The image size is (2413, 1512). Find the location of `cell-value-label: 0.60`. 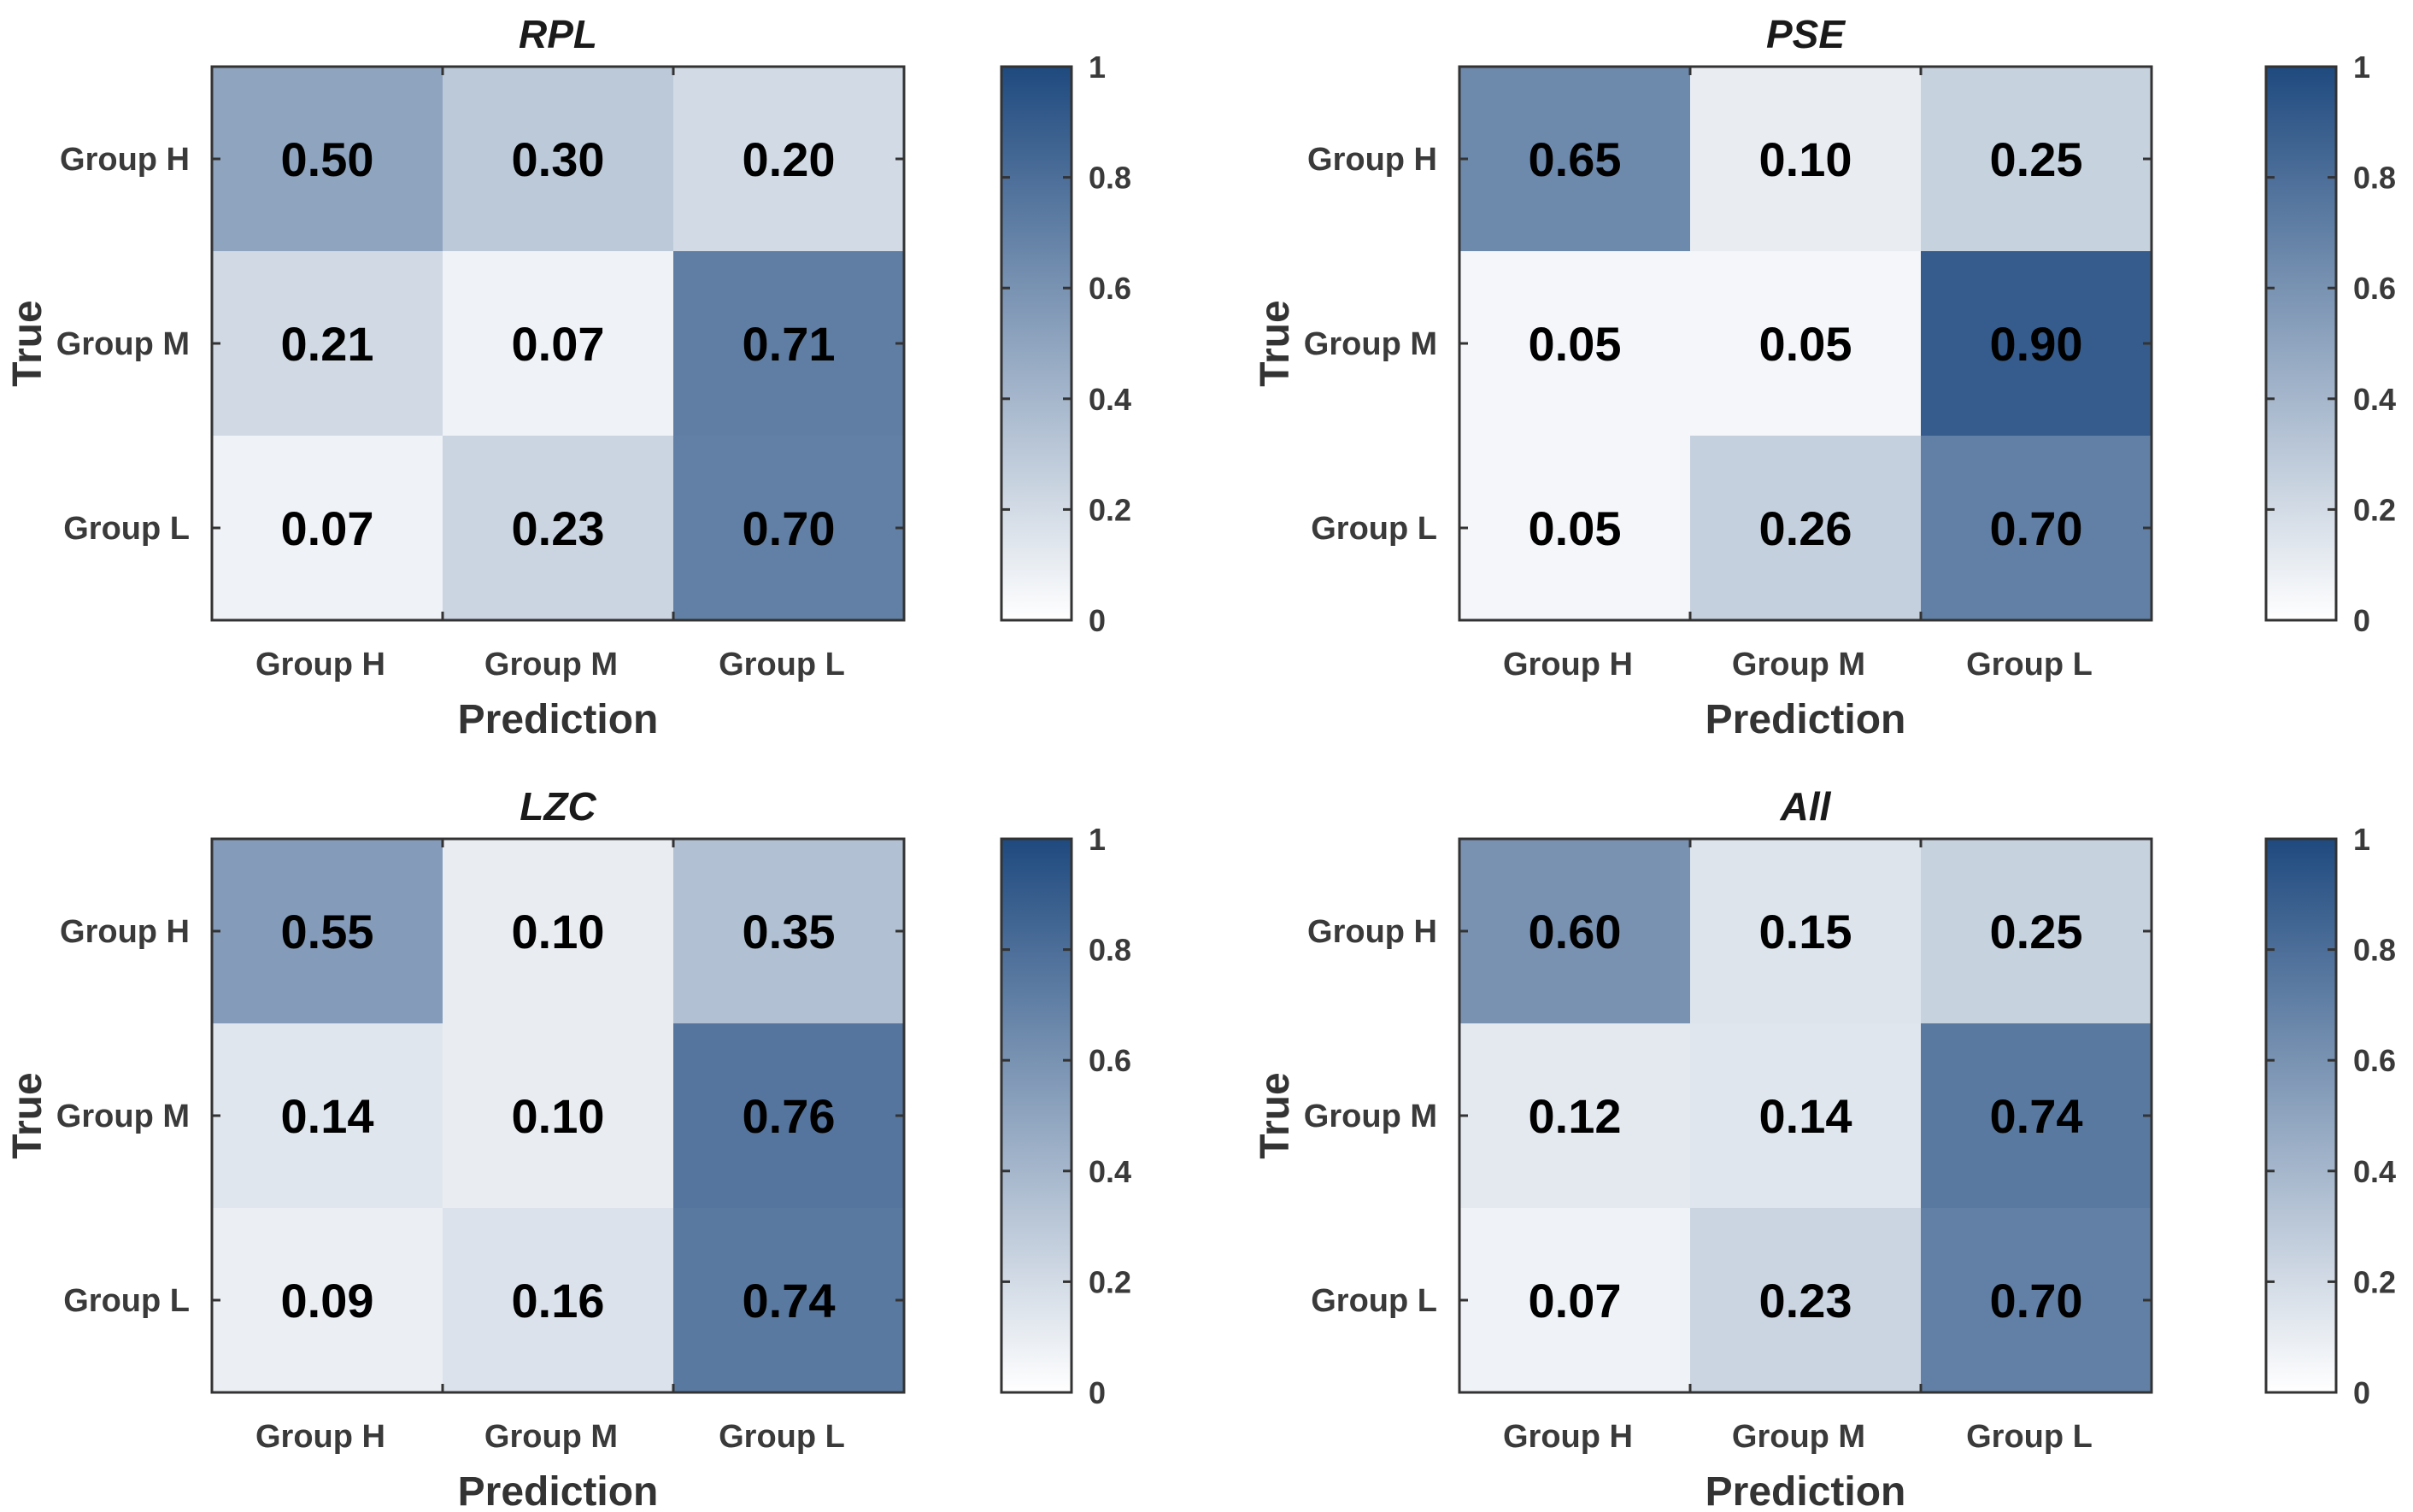

cell-value-label: 0.60 is located at coordinates (1576, 931).